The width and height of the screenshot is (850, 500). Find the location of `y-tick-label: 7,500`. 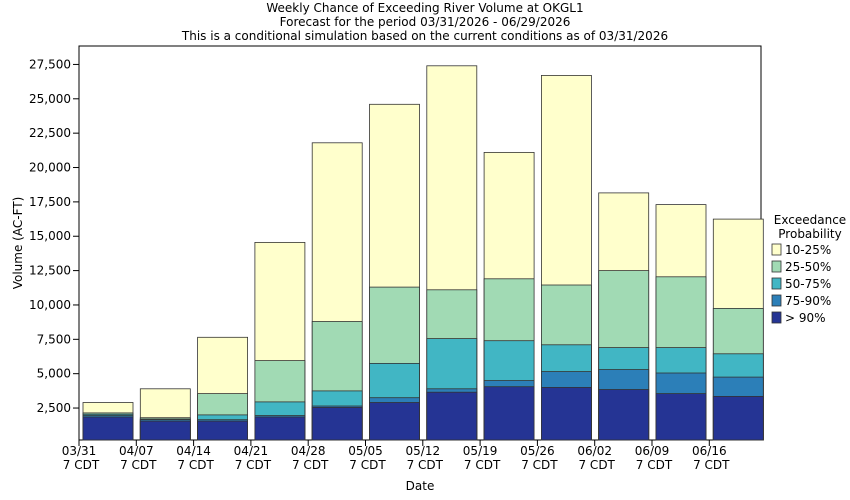

y-tick-label: 7,500 is located at coordinates (54, 339).